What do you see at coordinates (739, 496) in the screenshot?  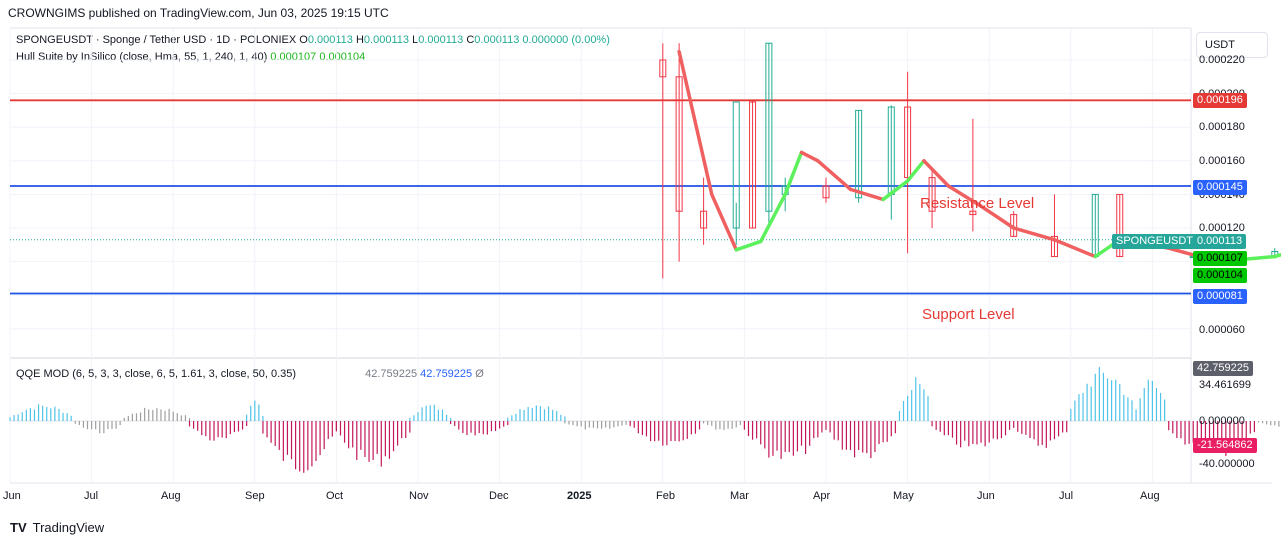 I see `time-tick: Mar` at bounding box center [739, 496].